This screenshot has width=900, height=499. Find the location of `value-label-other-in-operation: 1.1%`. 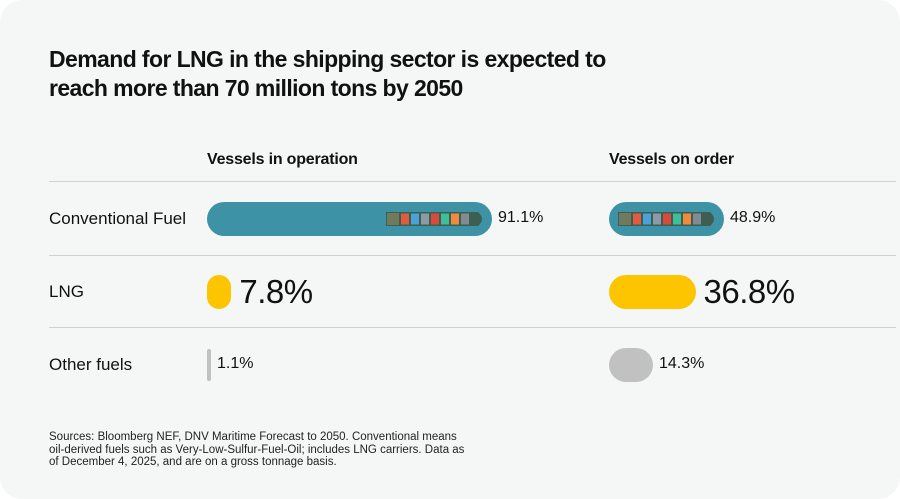

value-label-other-in-operation: 1.1% is located at coordinates (235, 363).